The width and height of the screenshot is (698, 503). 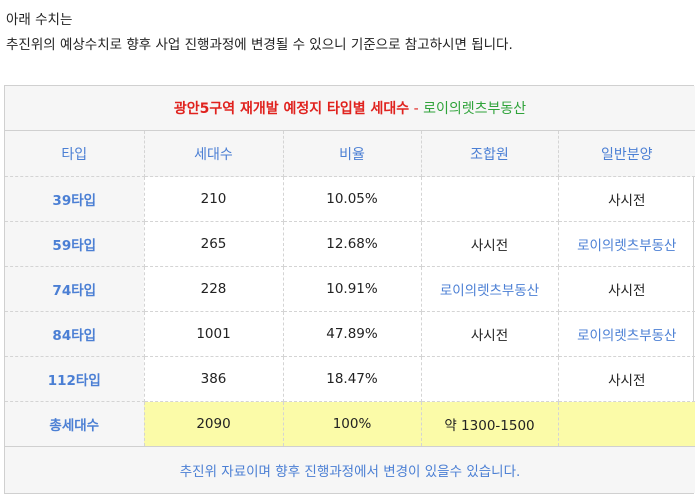 I want to click on row-units: 386, so click(x=213, y=379).